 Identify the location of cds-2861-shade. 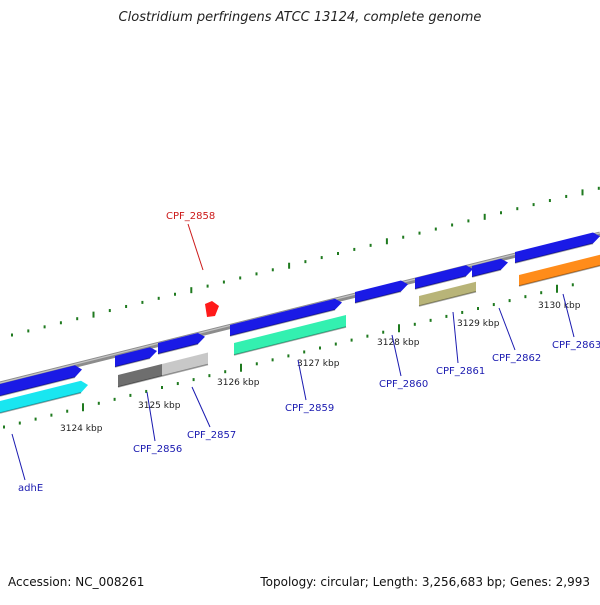
(440, 282).